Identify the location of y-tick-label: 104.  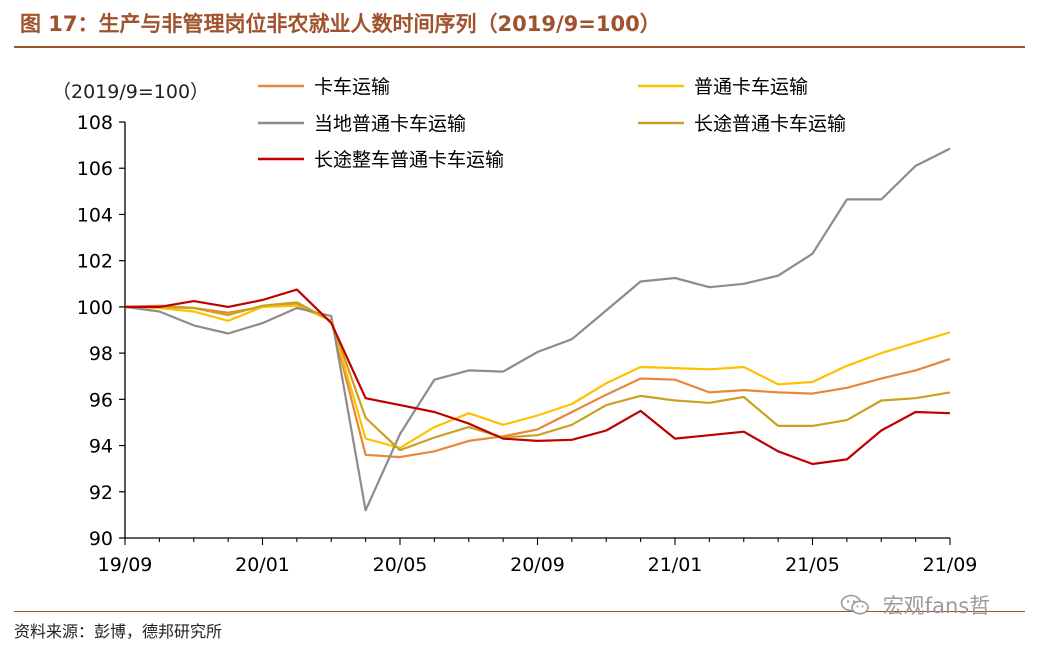
(95, 215).